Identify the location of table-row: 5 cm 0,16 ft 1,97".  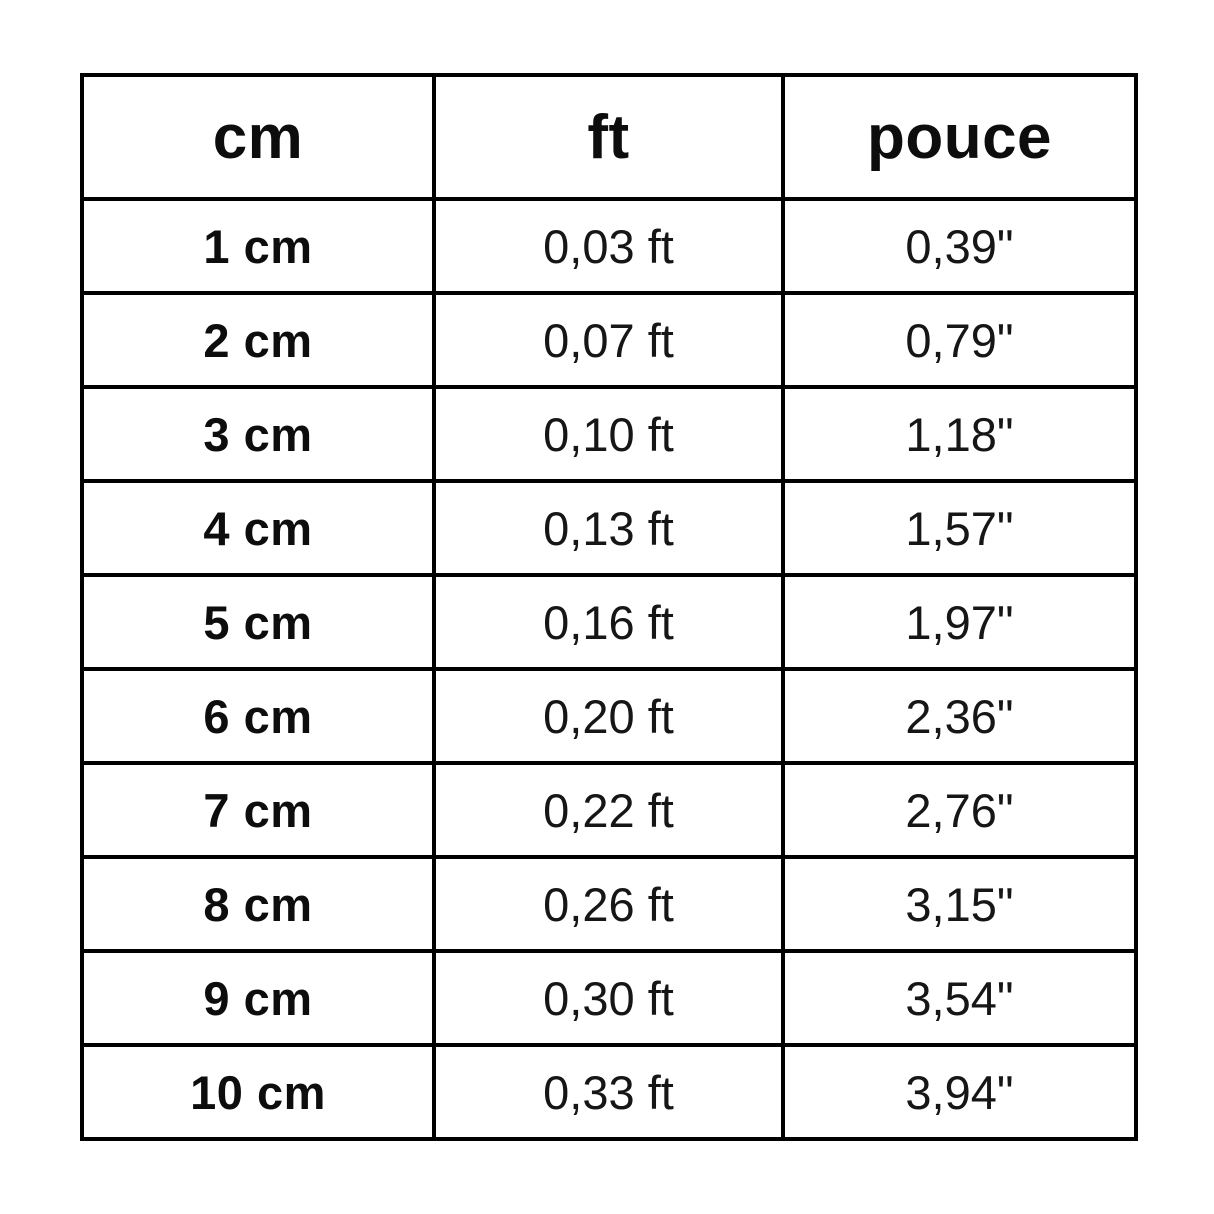
(609, 622).